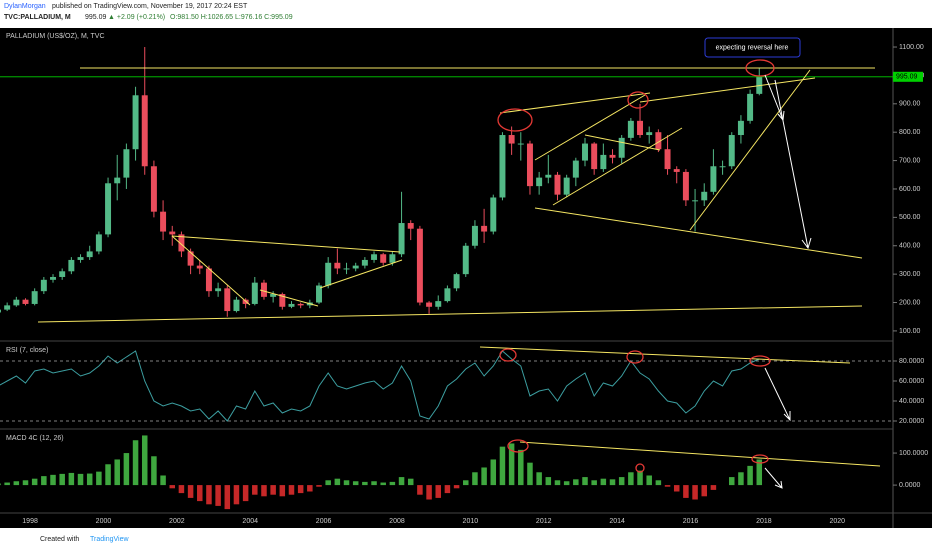 Image resolution: width=932 pixels, height=550 pixels. Describe the element at coordinates (109, 539) in the screenshot. I see `footer-brand: TradingView` at that location.